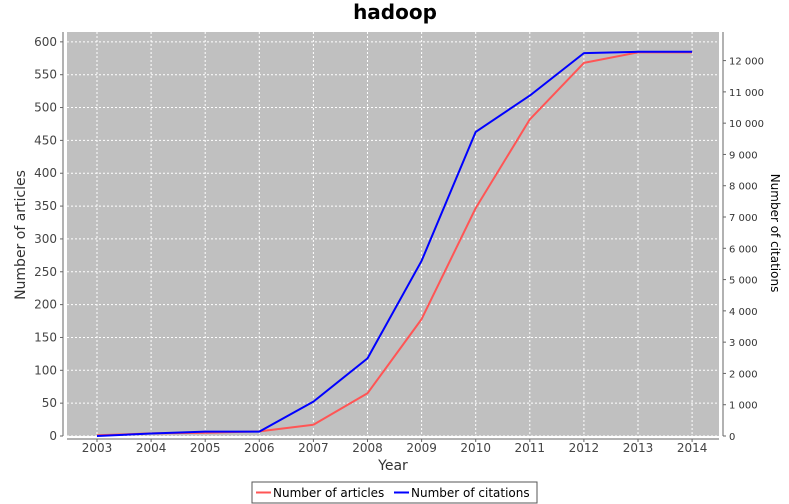  Describe the element at coordinates (394, 492) in the screenshot. I see `legend: Number of articles Number of citations` at that location.